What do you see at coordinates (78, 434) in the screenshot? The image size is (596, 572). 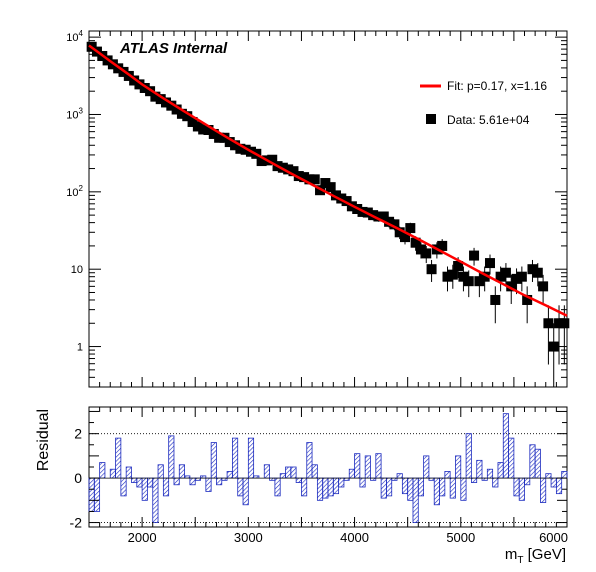 I see `residual-y-tick-label: 2` at bounding box center [78, 434].